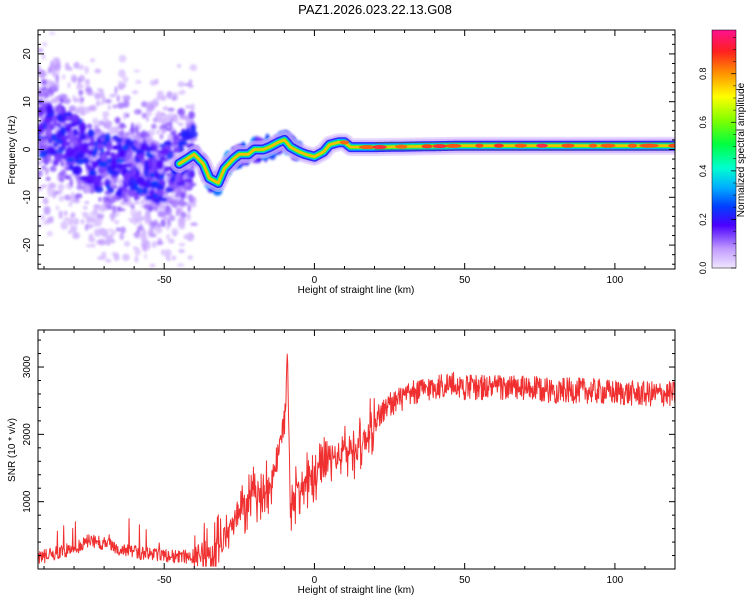  I want to click on colorbar-tick-label: 0.4, so click(703, 171).